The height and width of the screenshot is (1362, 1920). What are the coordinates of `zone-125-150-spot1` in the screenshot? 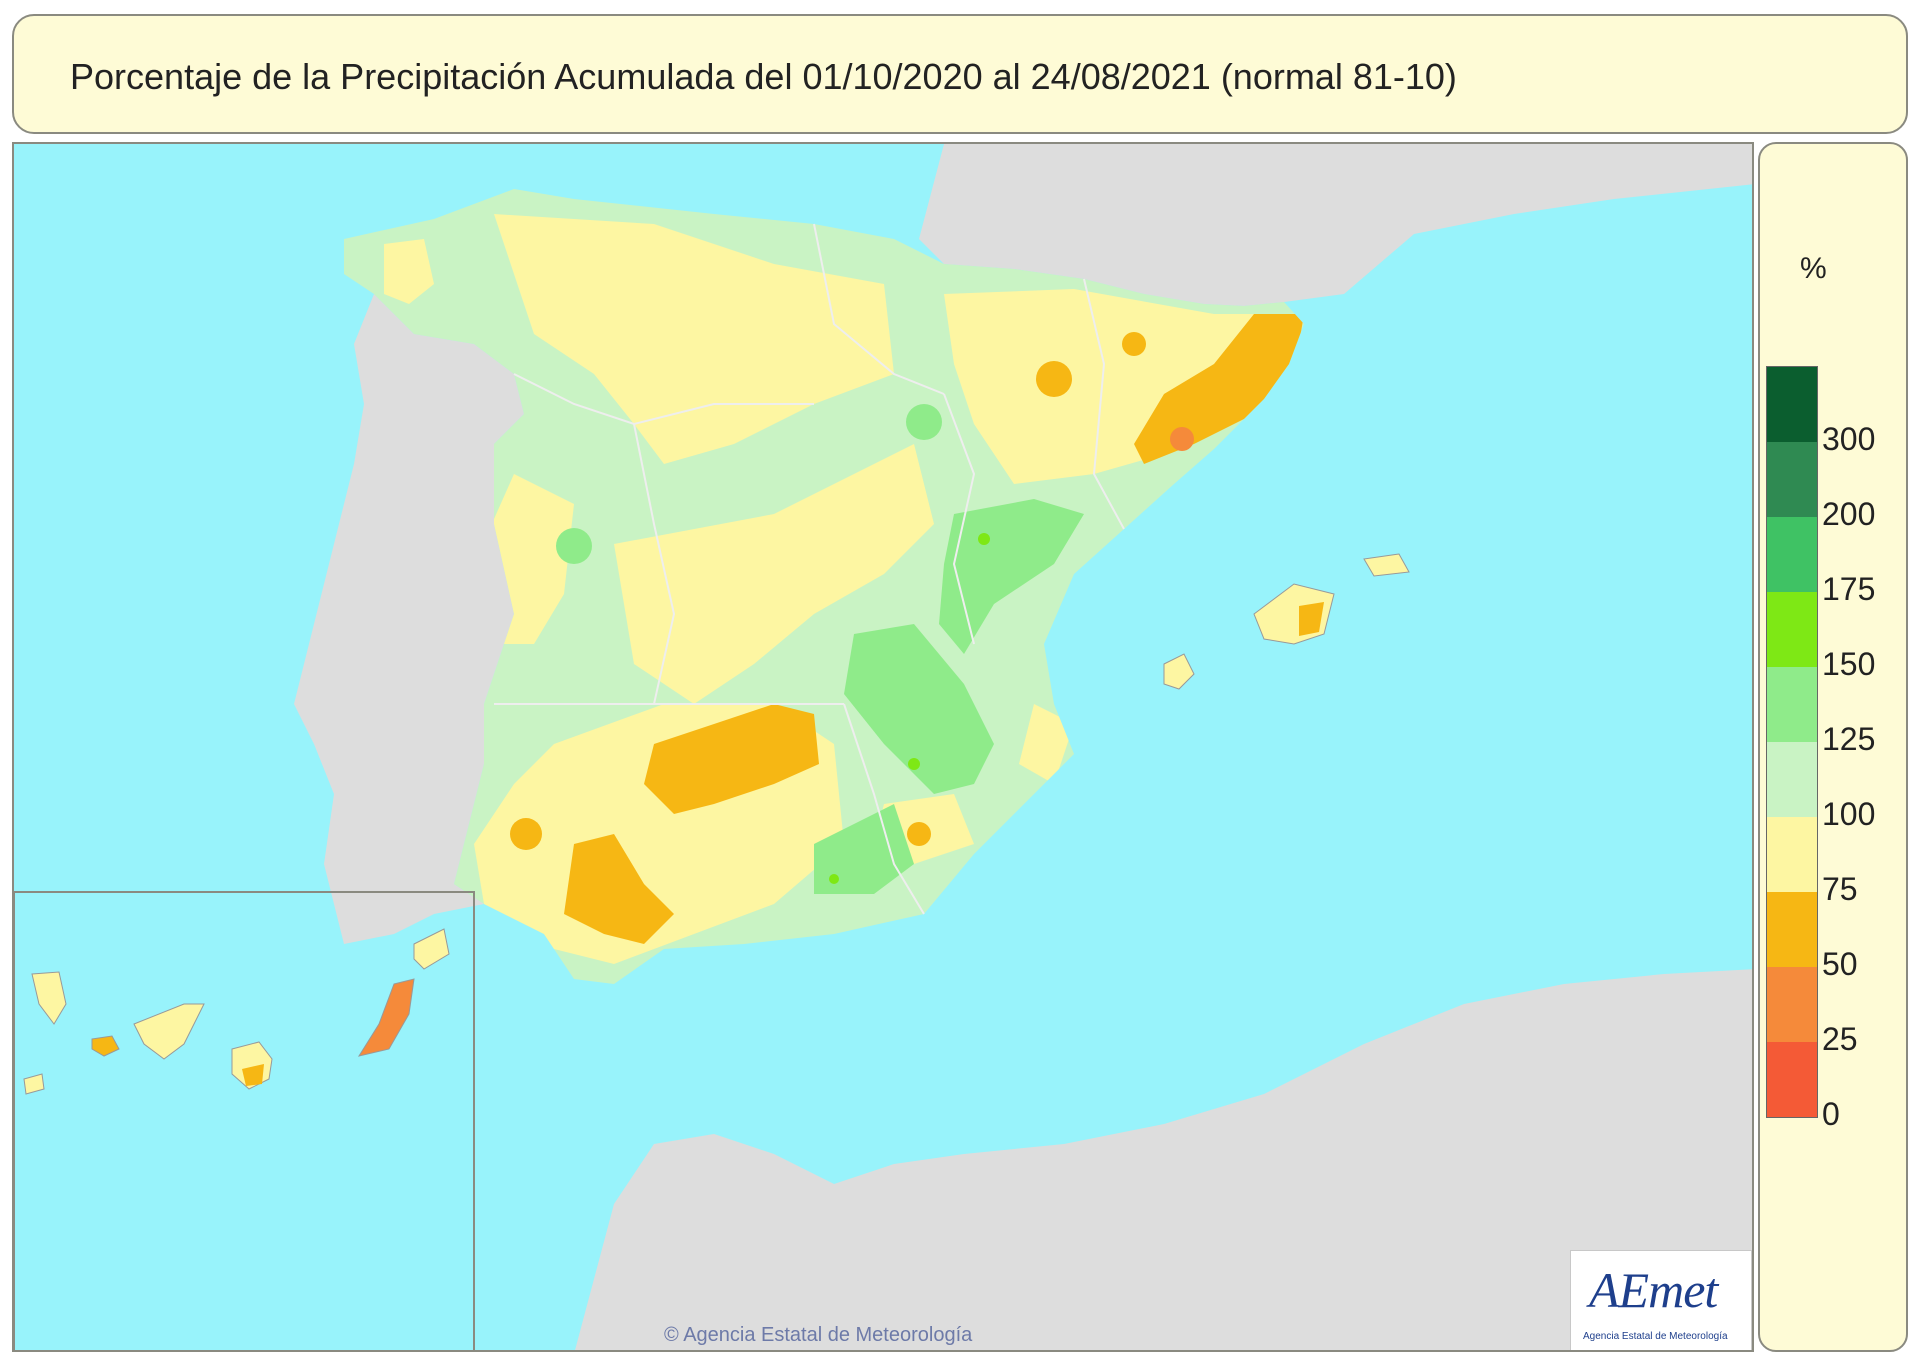 It's located at (924, 422).